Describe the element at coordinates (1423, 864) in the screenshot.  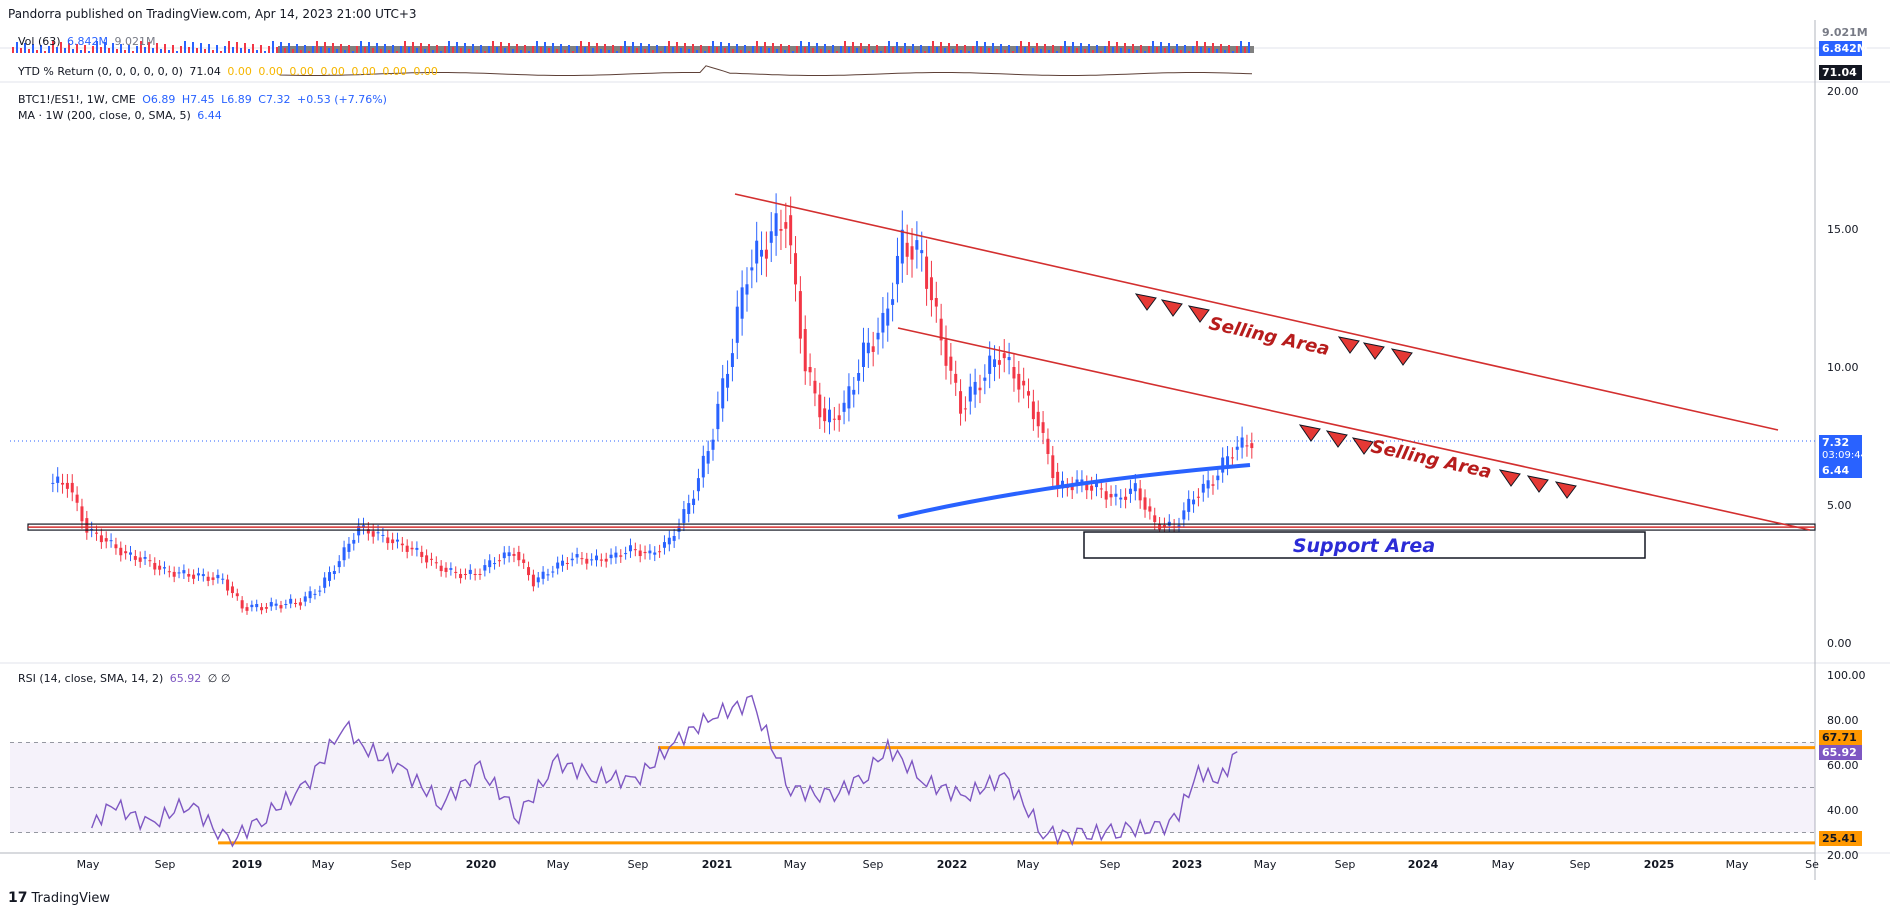
I see `time-axis-label: 2024` at that location.